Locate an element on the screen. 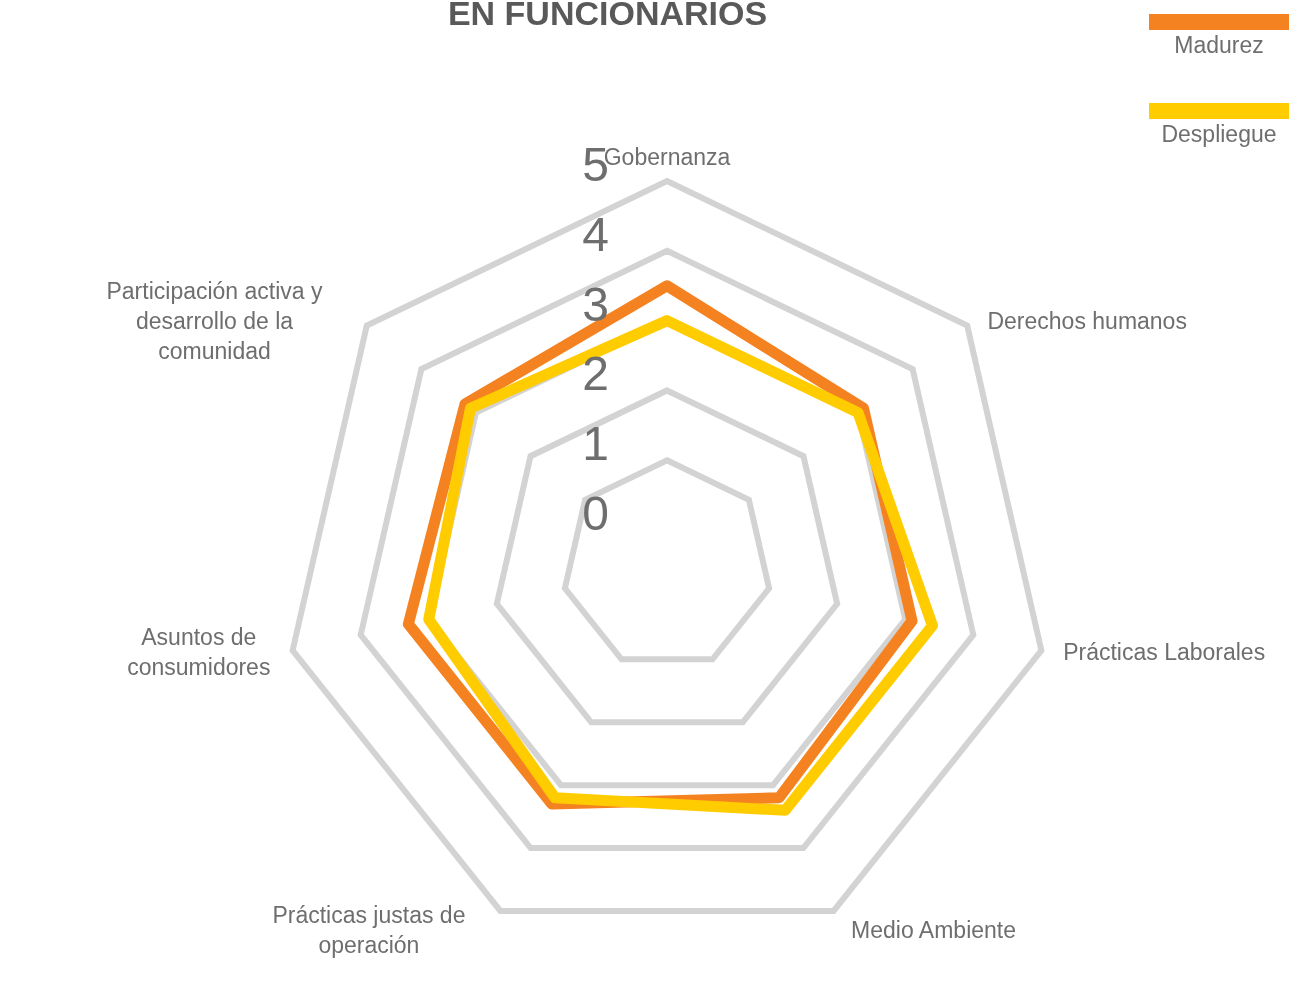  spoke-label: Derechos humanos is located at coordinates (1087, 320).